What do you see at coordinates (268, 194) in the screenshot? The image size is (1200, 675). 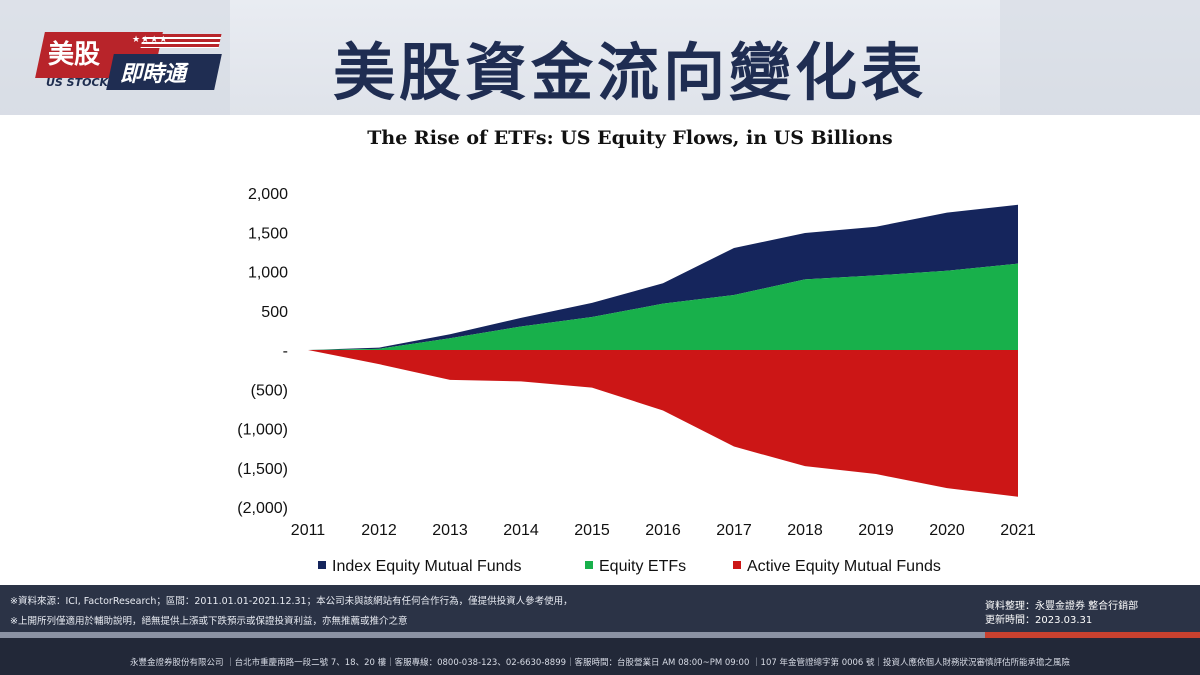 I see `y-tick-label: 2,000` at bounding box center [268, 194].